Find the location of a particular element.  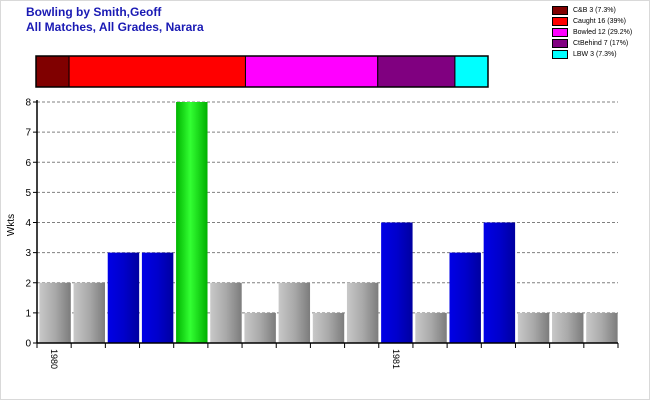

dismissal-stack-bar is located at coordinates (262, 71).